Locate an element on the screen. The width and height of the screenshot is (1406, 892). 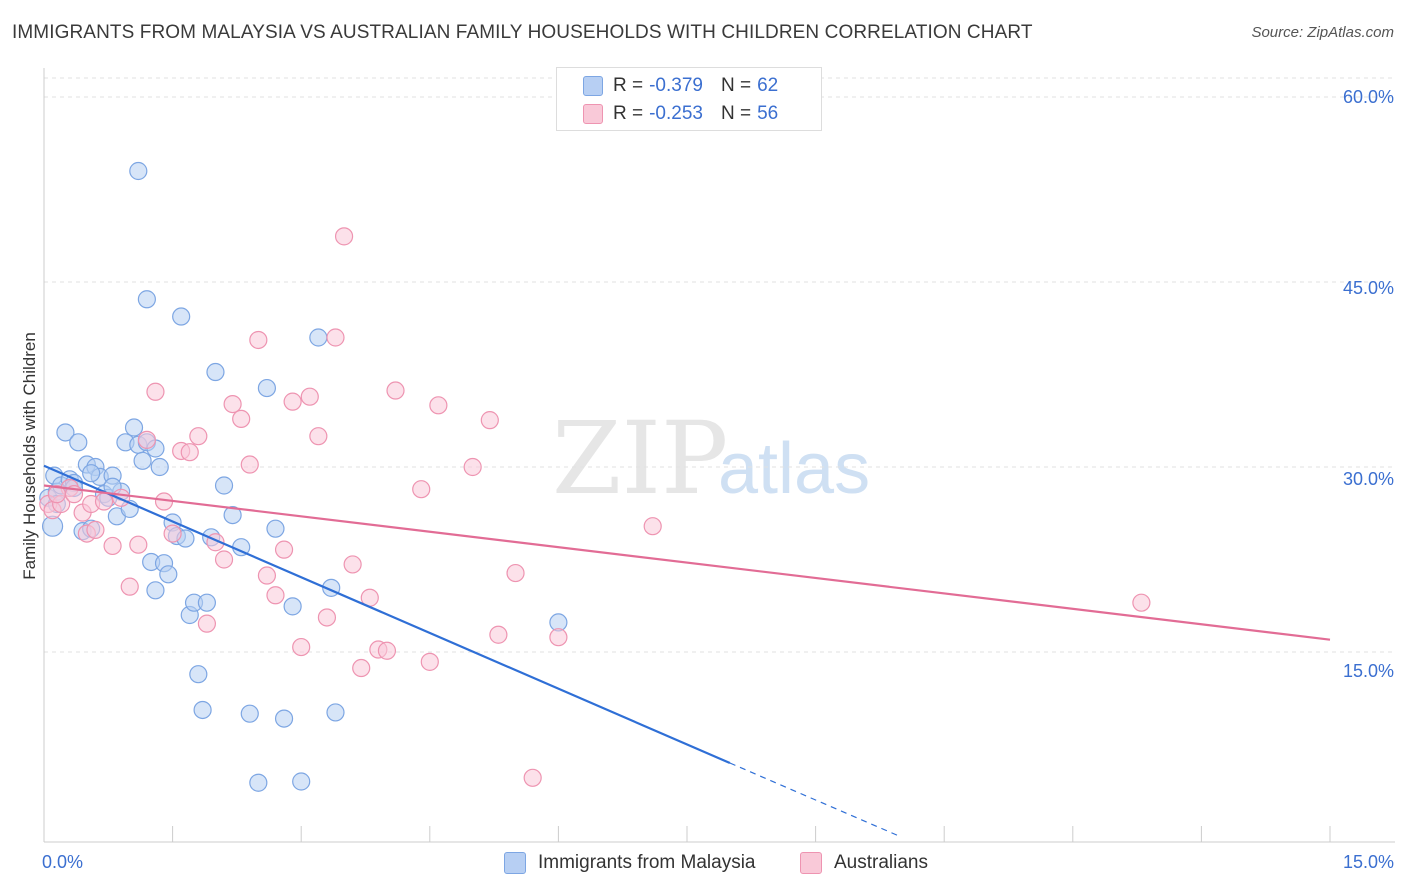
correlation-legend: R = -0.379 N = 62 R = -0.253 N = 56 is located at coordinates (689, 99).